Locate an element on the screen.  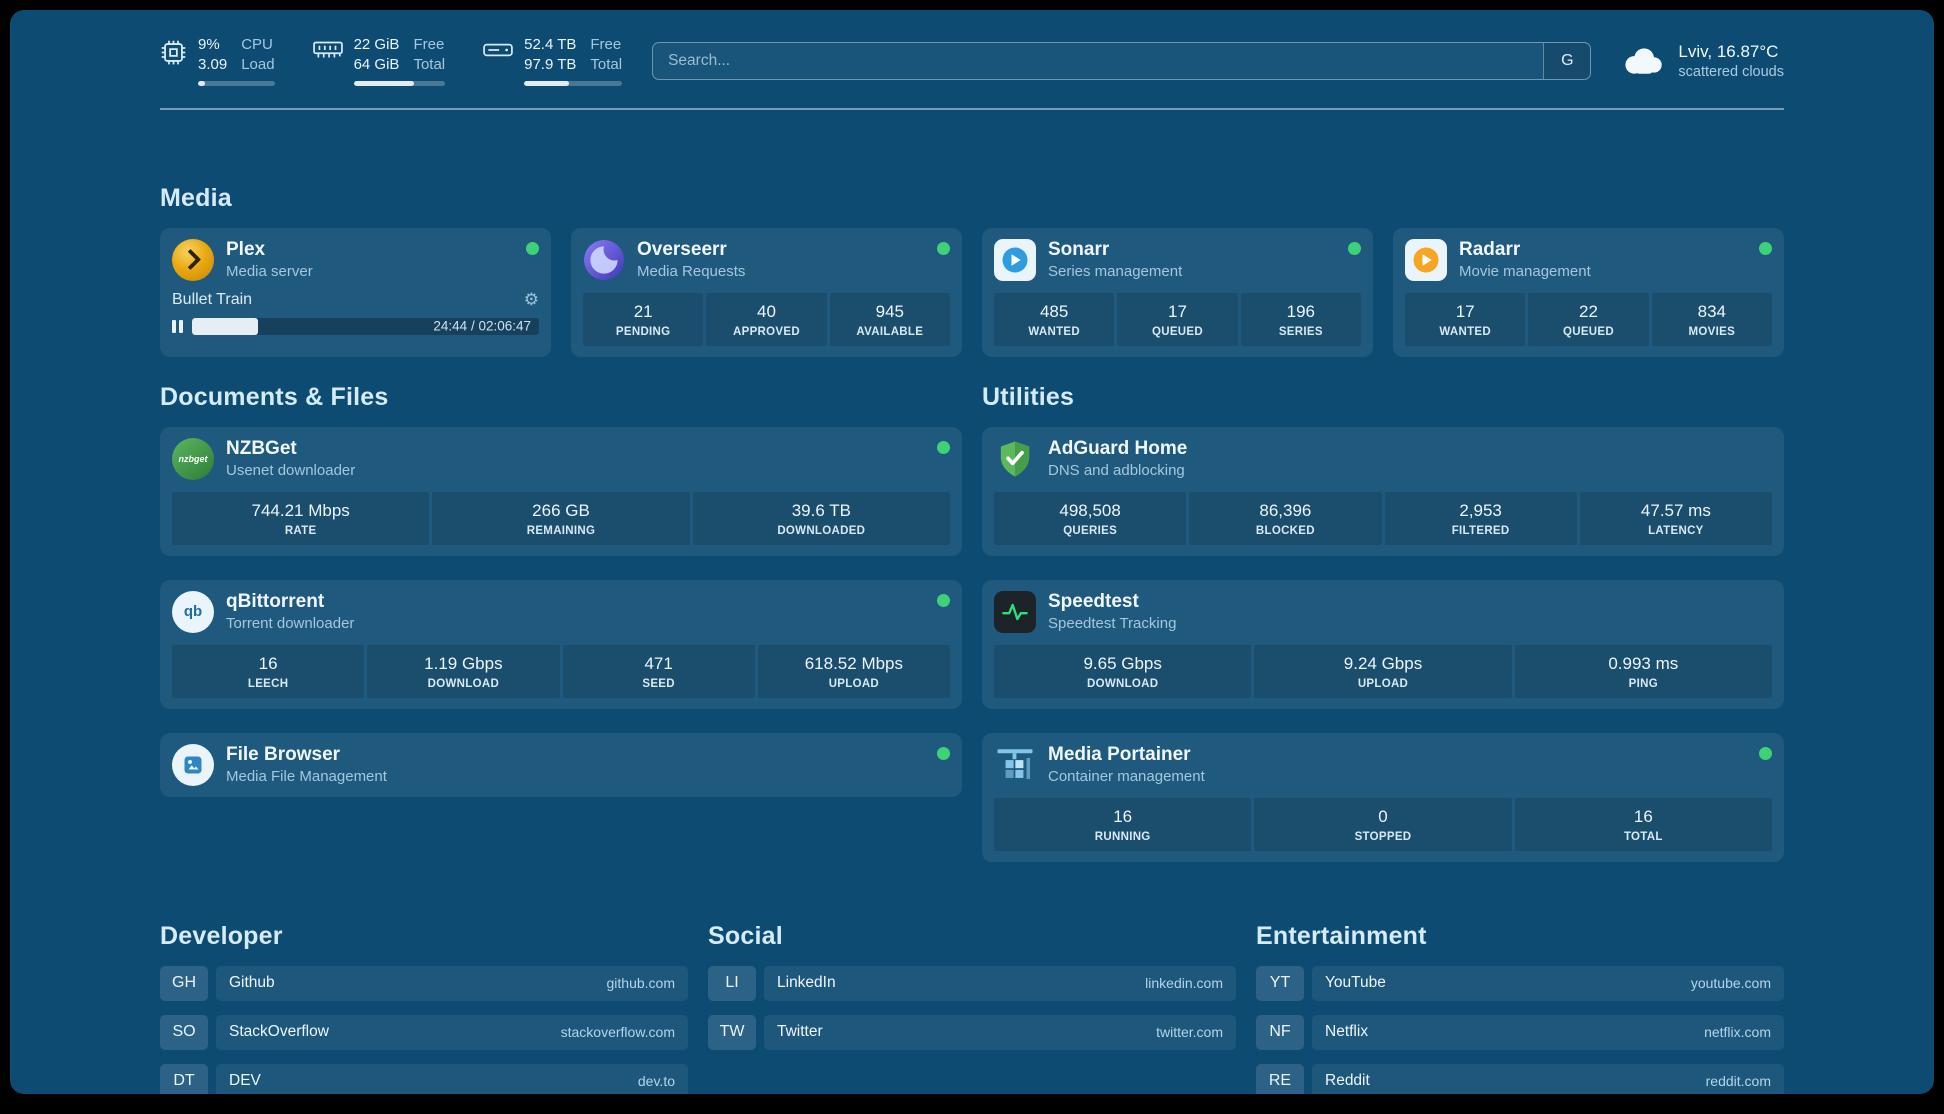
stat-running: 16 RUNNING is located at coordinates (1123, 824).